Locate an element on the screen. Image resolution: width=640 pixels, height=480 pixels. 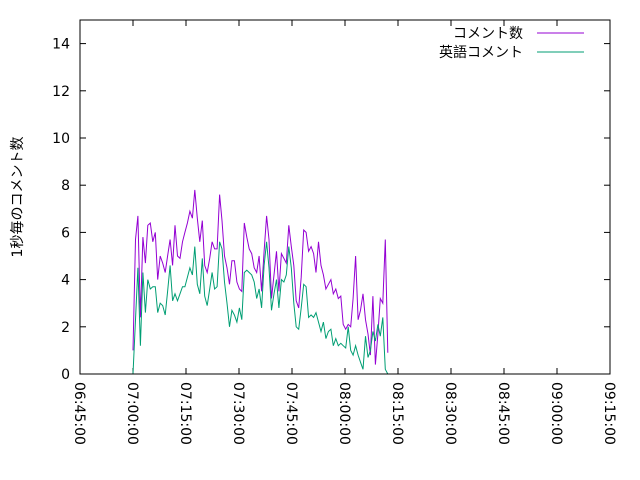
x-tick-label: 08:30:00 is located at coordinates (450, 413).